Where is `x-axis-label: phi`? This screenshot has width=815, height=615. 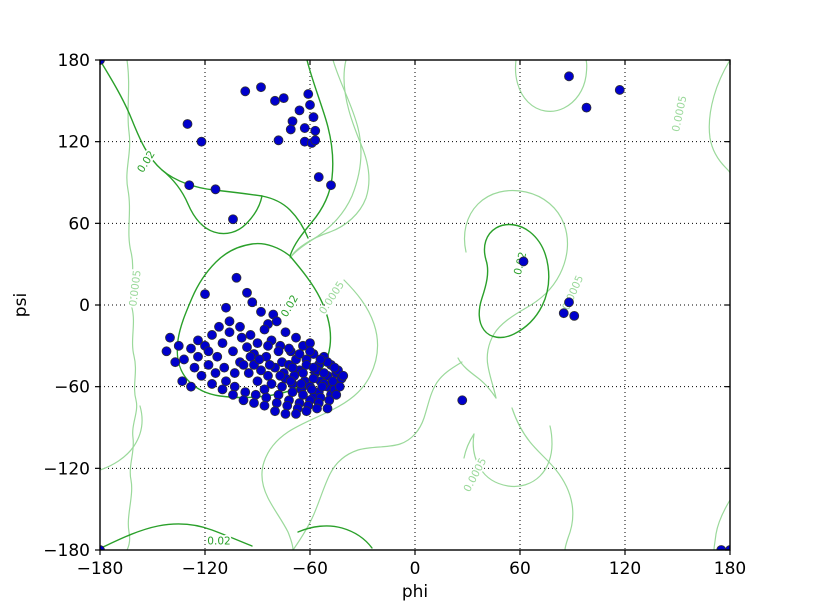 x-axis-label: phi is located at coordinates (415, 592).